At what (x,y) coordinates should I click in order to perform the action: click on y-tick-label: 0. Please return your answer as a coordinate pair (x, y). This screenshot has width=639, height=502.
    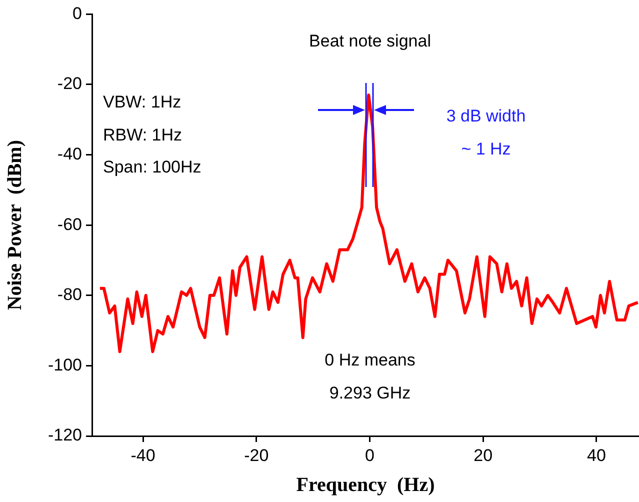
    Looking at the image, I should click on (77, 13).